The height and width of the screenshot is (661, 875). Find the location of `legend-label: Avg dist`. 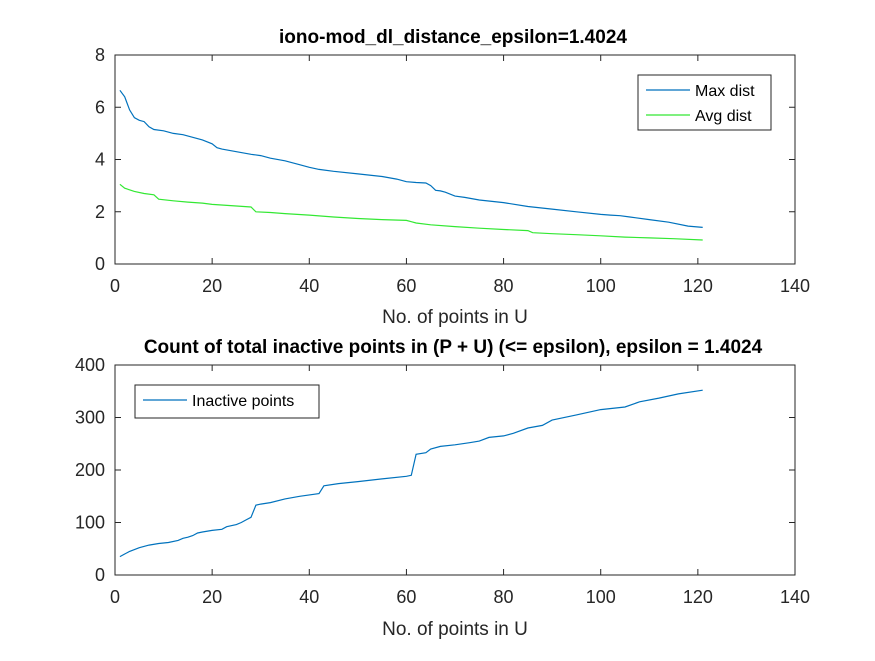

legend-label: Avg dist is located at coordinates (723, 116).